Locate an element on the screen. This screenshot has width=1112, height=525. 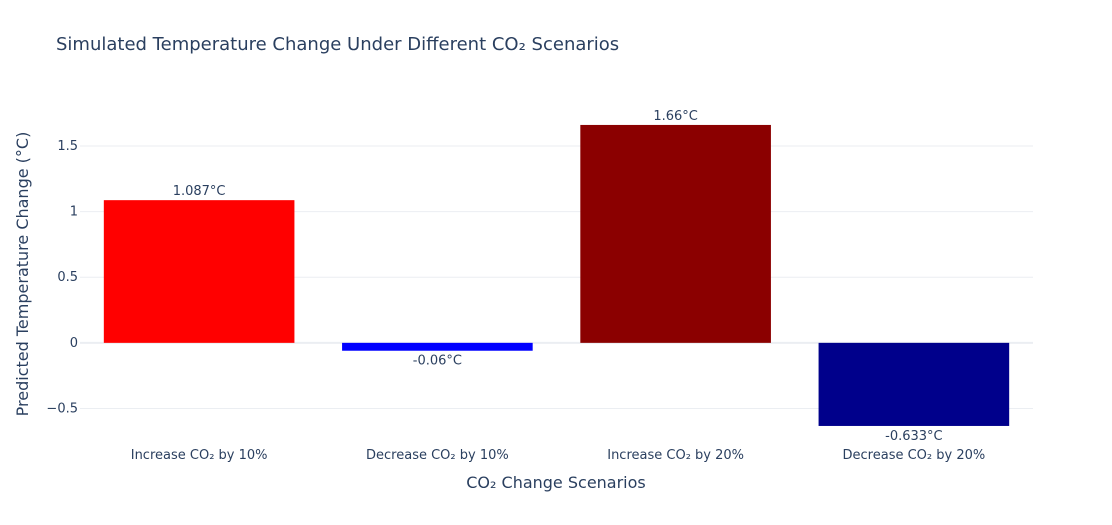
x-axis-title: CO₂ Change Scenarios is located at coordinates (556, 482).